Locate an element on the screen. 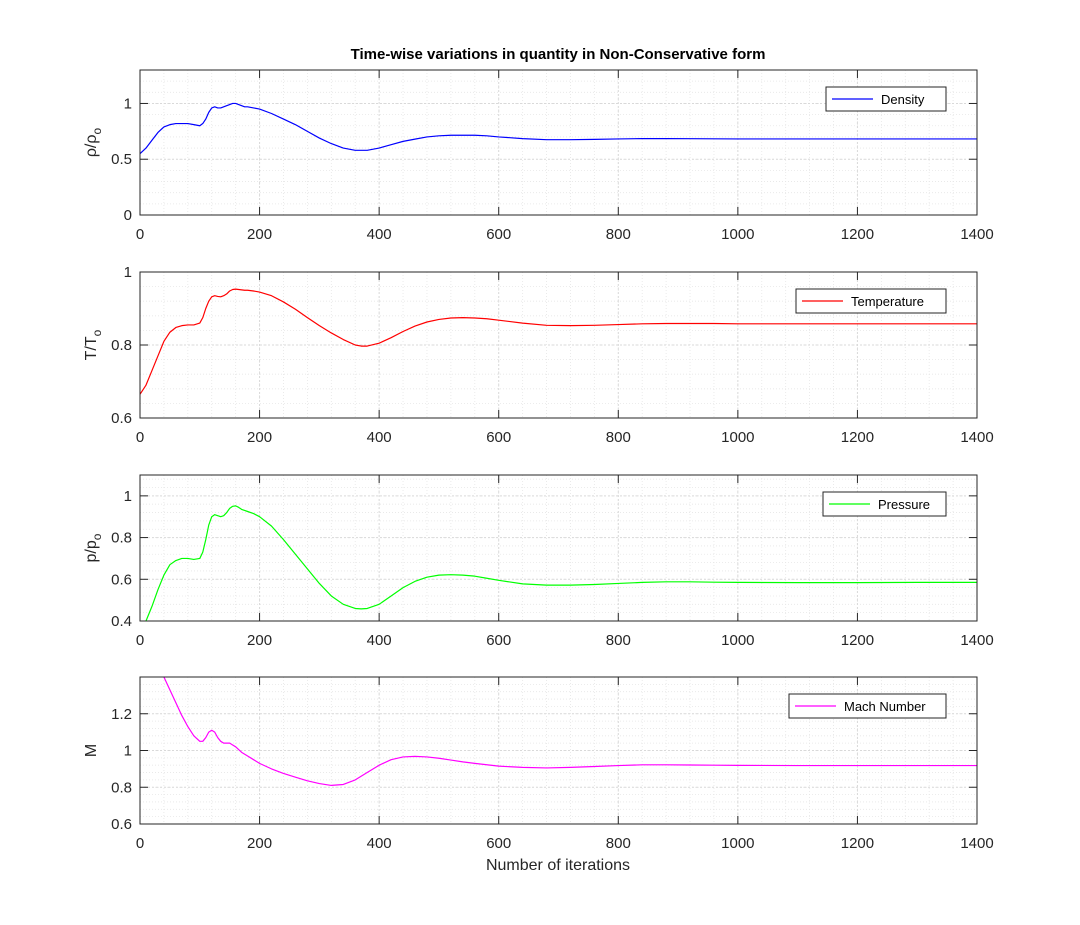 This screenshot has width=1080, height=925. y-axis-label: ρ/ρo is located at coordinates (93, 143).